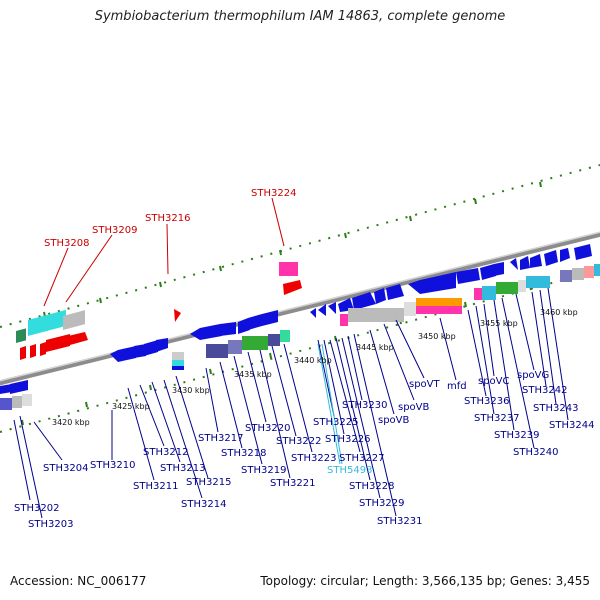 This screenshot has width=600, height=600. Describe the element at coordinates (203, 504) in the screenshot. I see `gene-label: STH3214` at that location.